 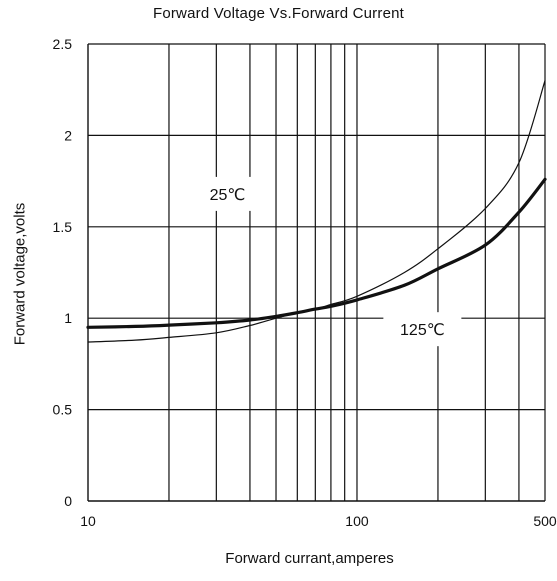 What do you see at coordinates (545, 521) in the screenshot?
I see `x-tick-label: 500` at bounding box center [545, 521].